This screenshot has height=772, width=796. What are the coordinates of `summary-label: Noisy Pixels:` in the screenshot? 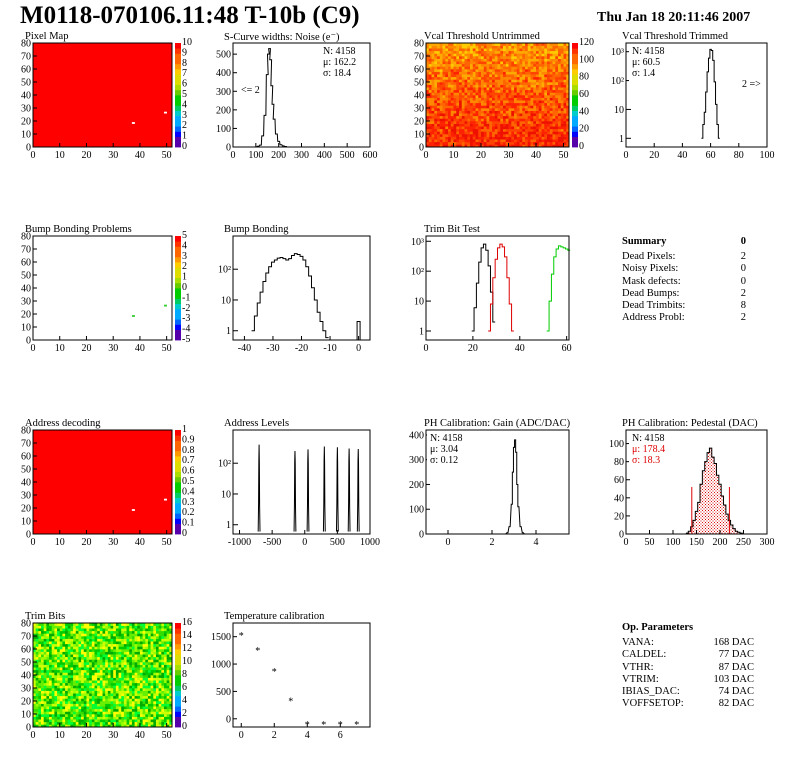 It's located at (650, 269).